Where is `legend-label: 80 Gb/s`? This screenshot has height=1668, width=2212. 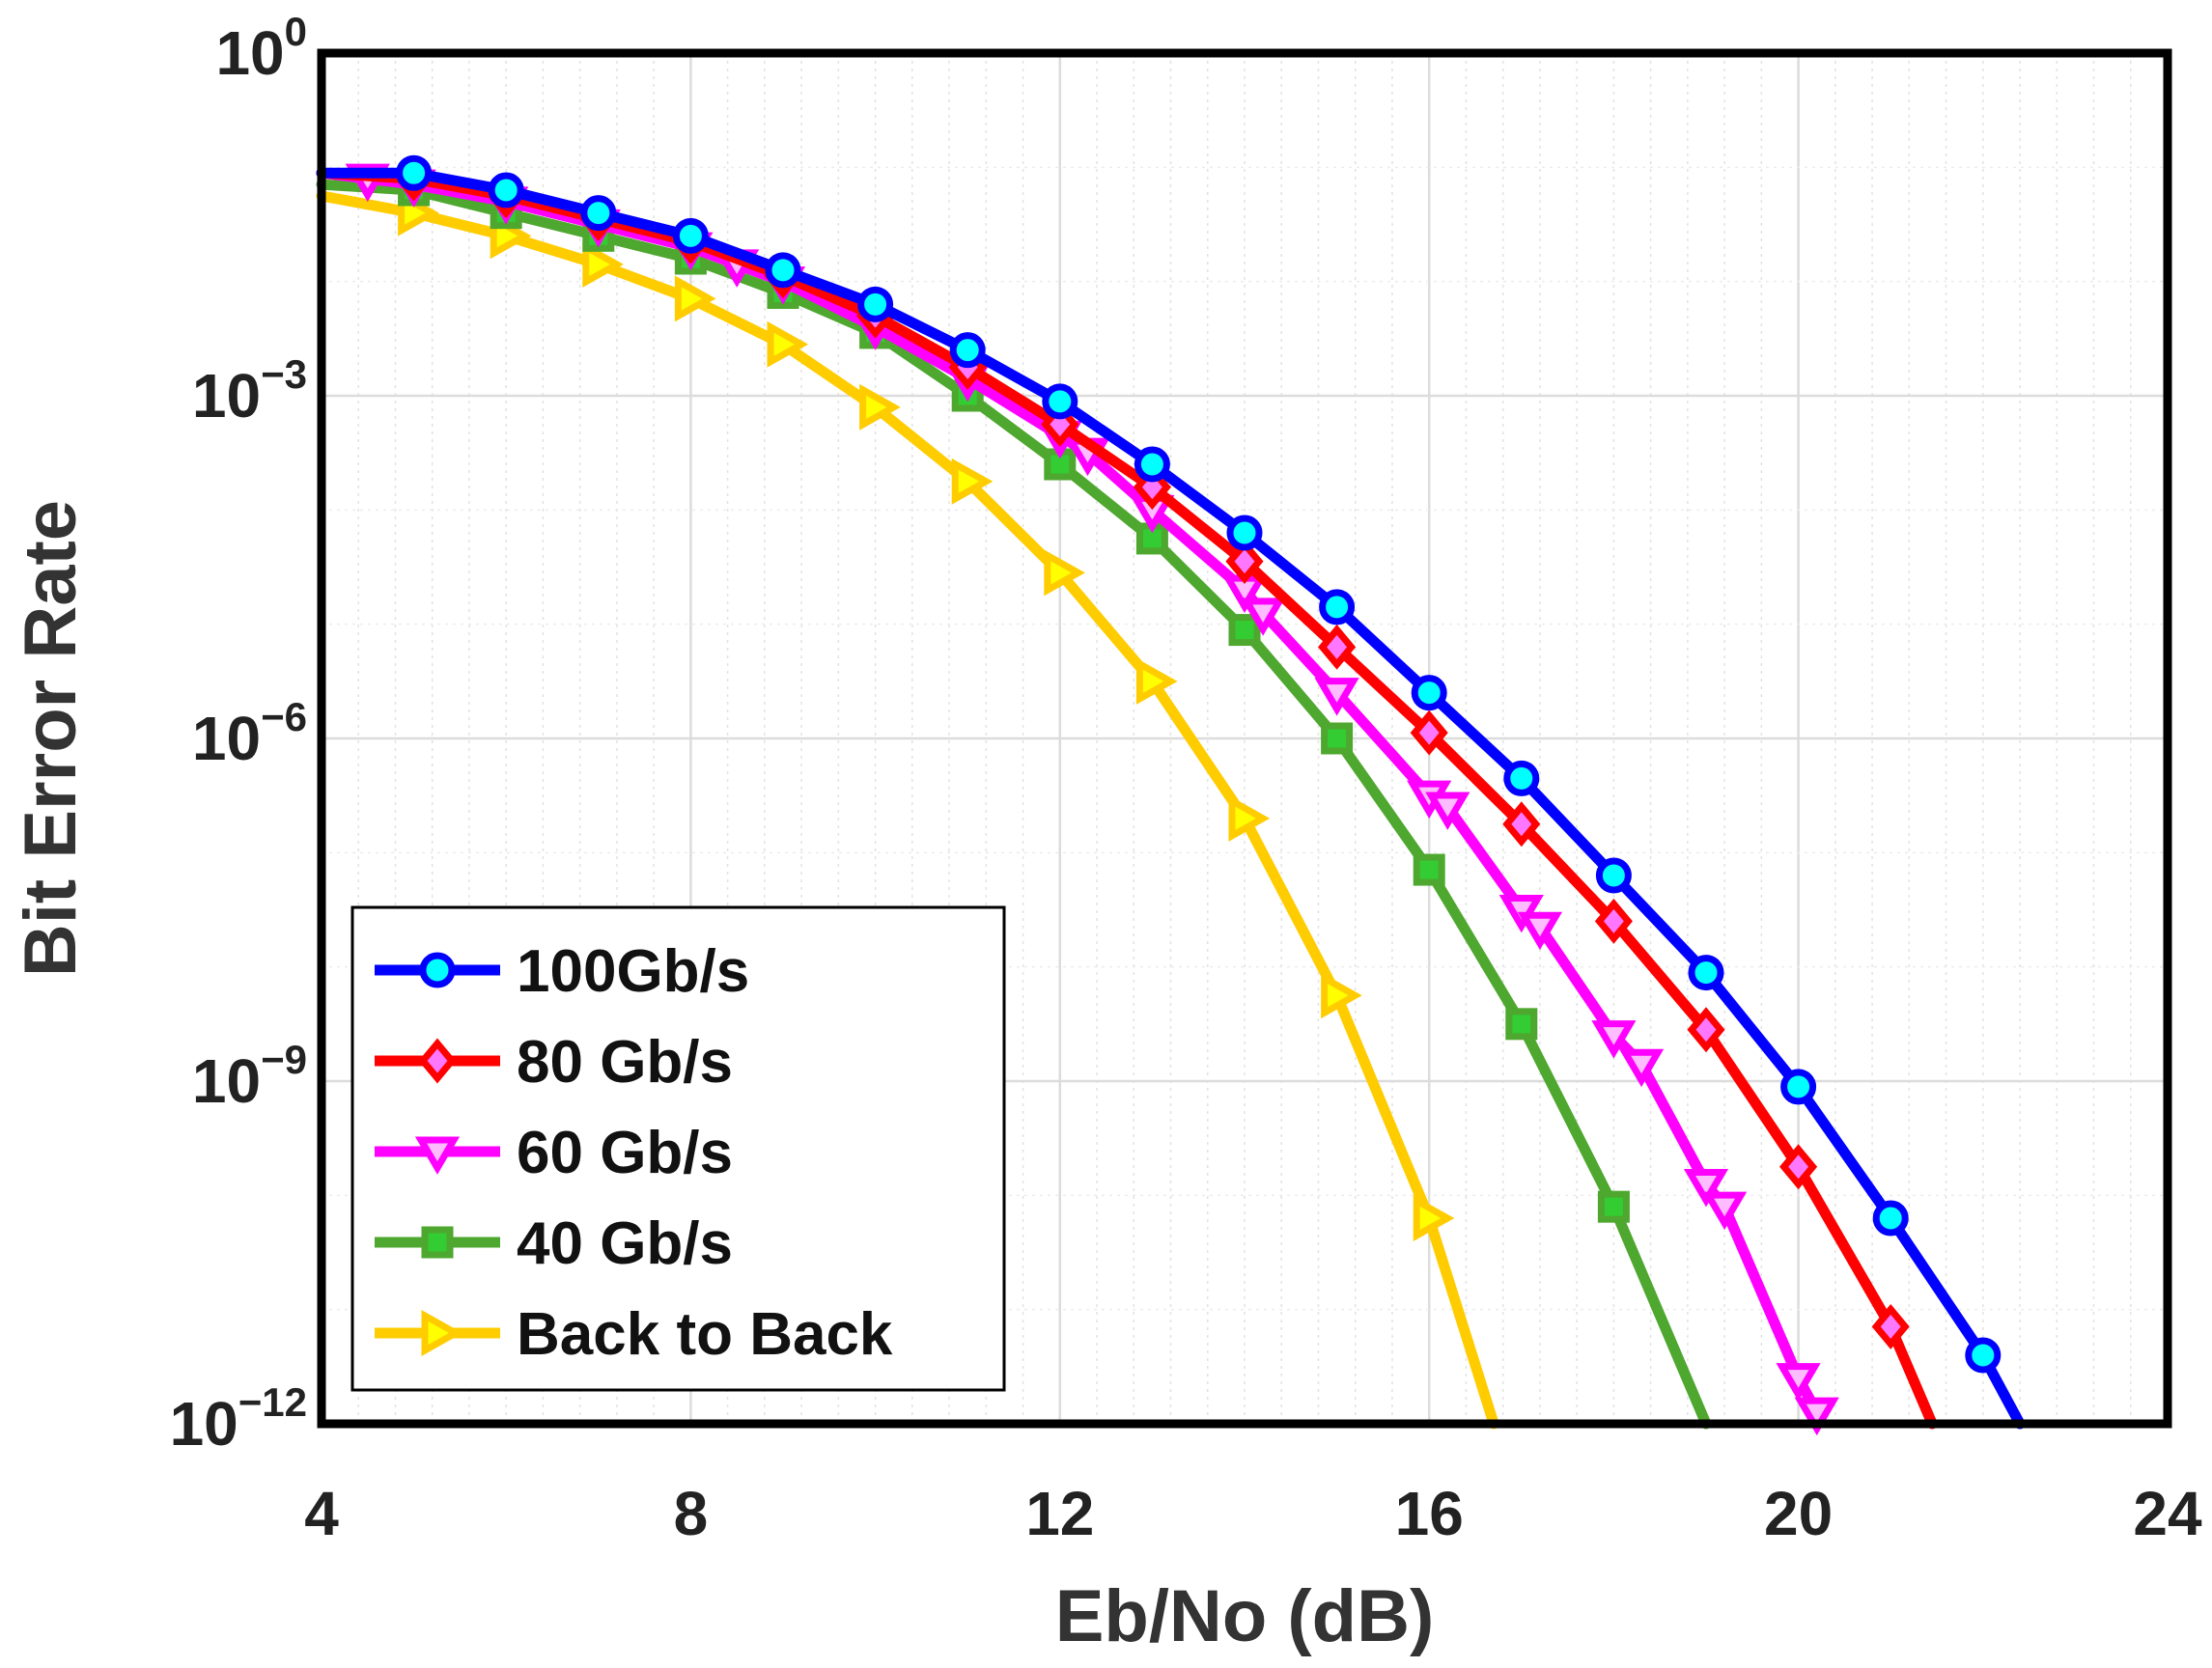 legend-label: 80 Gb/s is located at coordinates (625, 1062).